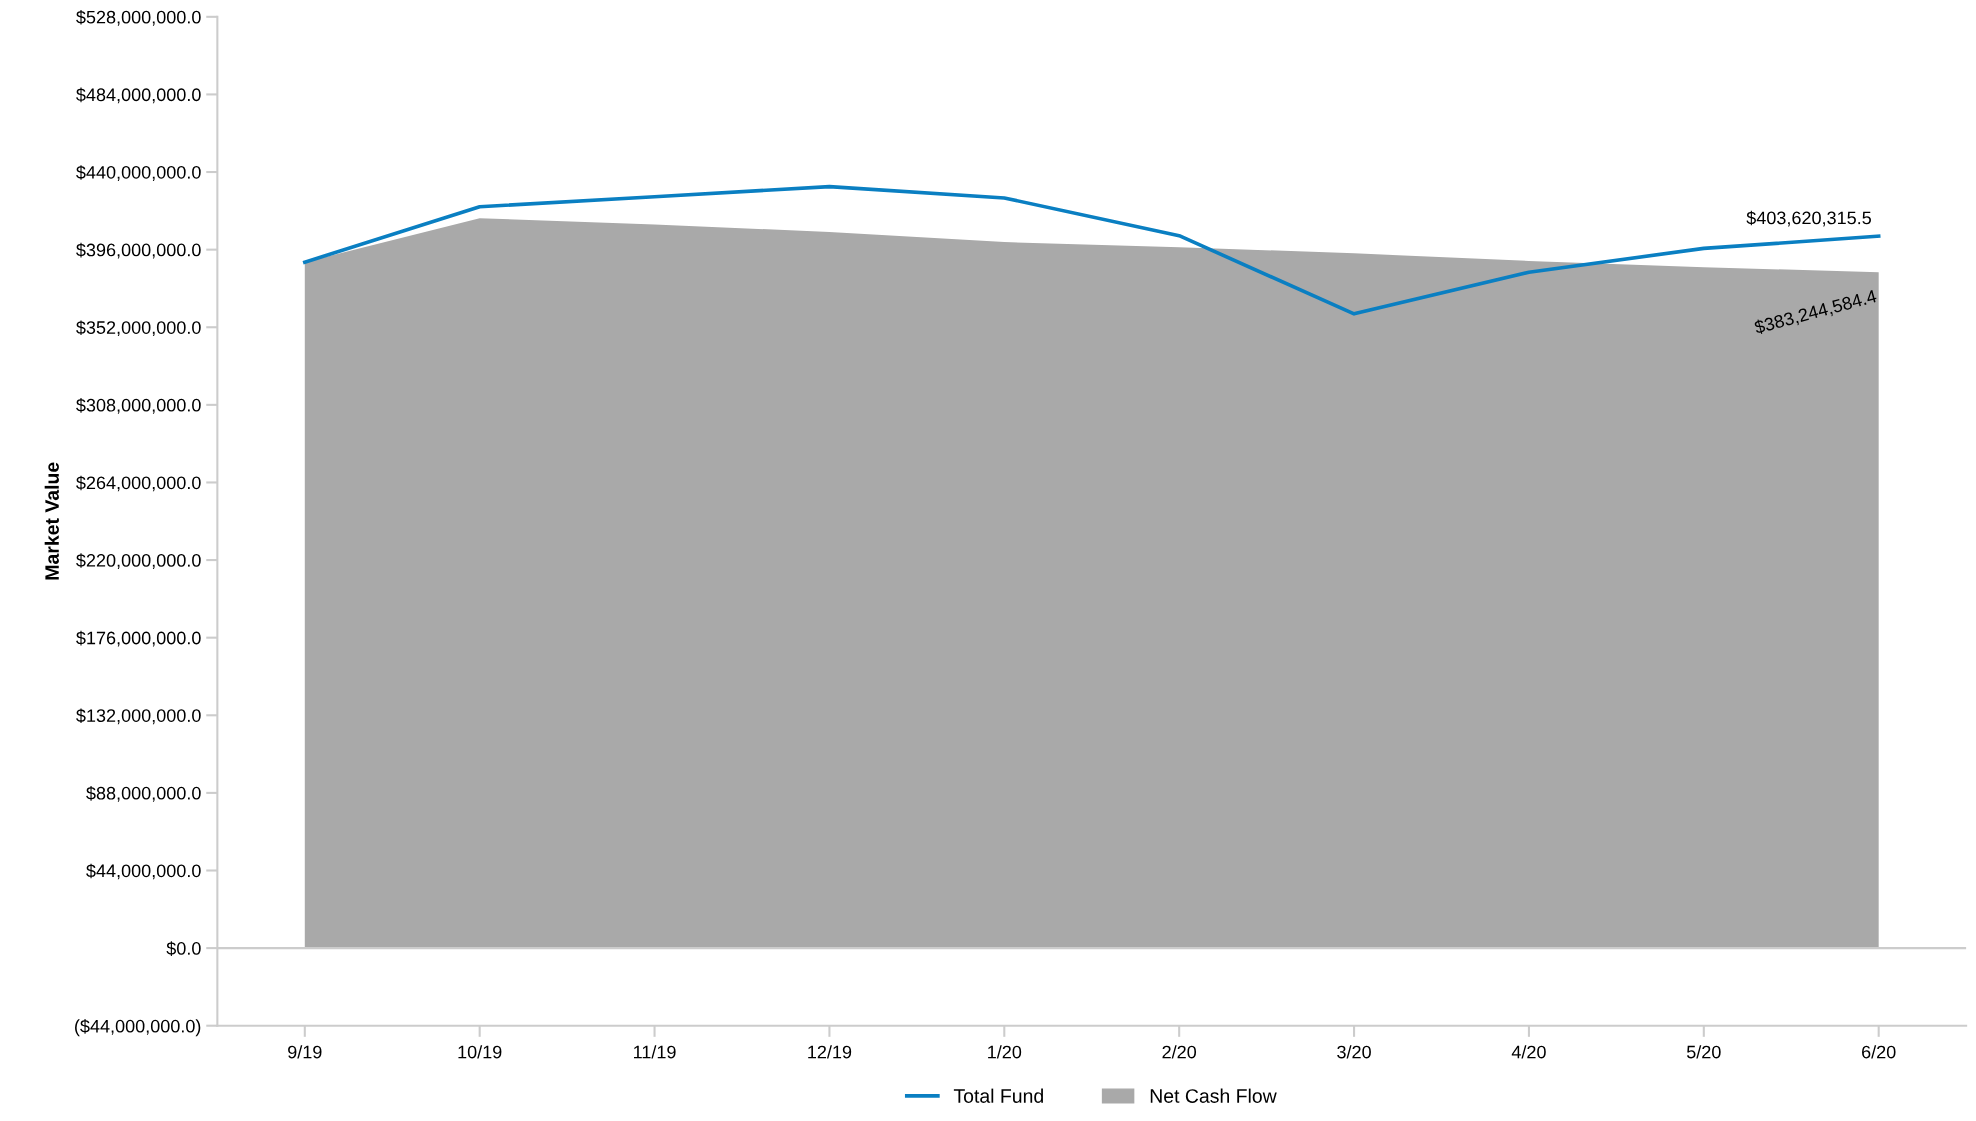 The image size is (1976, 1121). Describe the element at coordinates (1179, 1052) in the screenshot. I see `x-tick-label: 2/20` at that location.